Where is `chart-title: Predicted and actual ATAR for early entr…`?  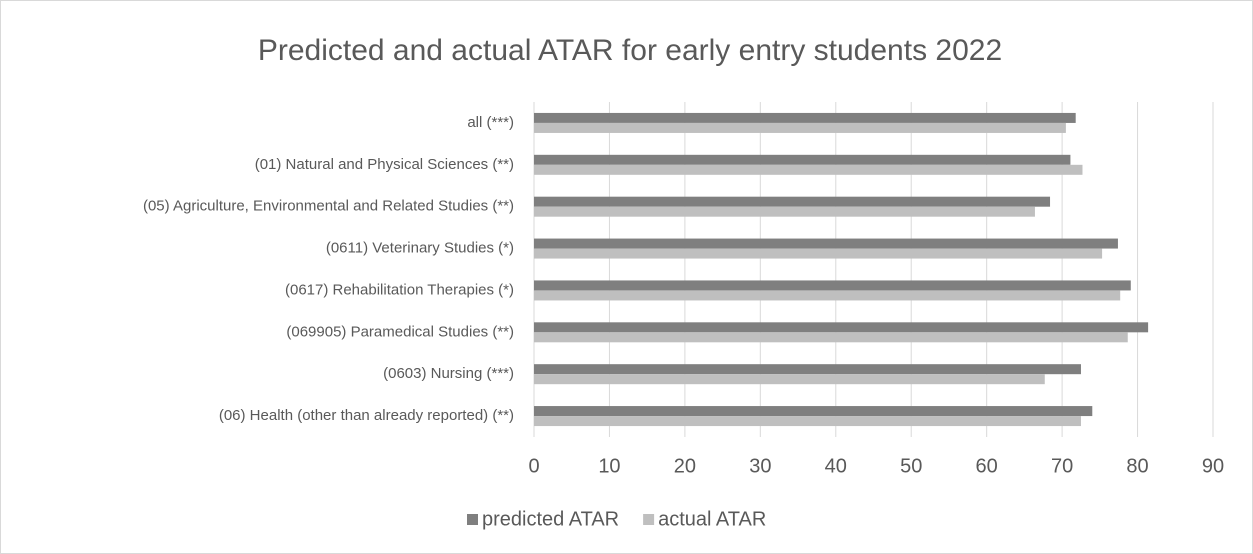
chart-title: Predicted and actual ATAR for early entr… is located at coordinates (630, 50).